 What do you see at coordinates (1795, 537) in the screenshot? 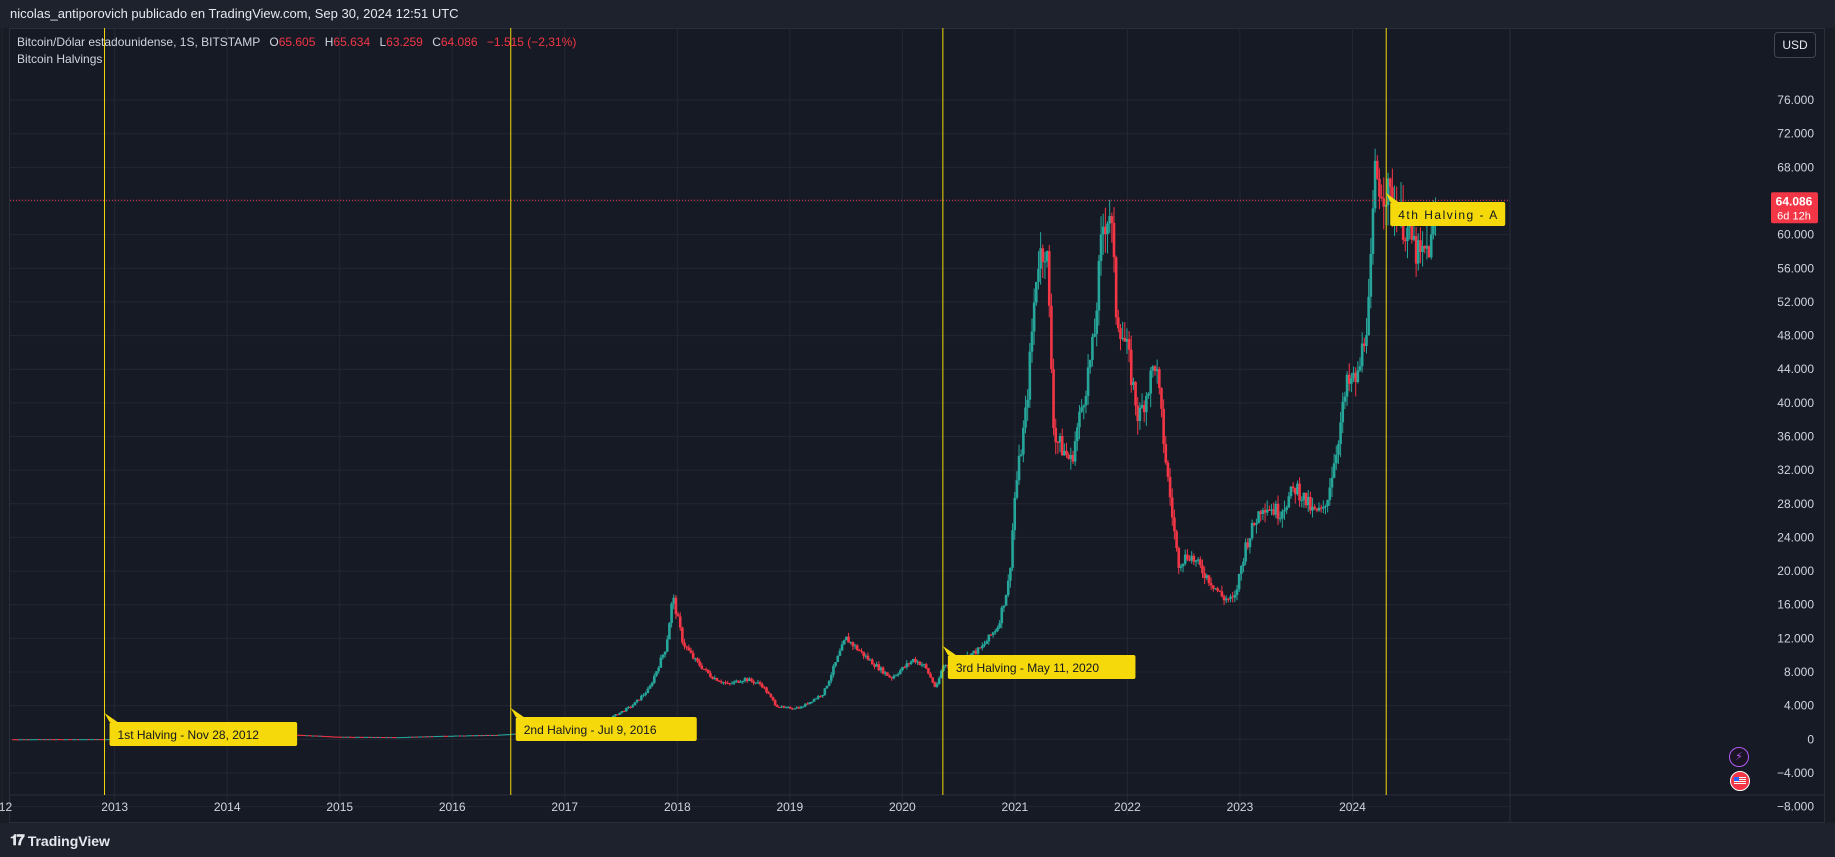
I see `y-tick-label: 24.000` at bounding box center [1795, 537].